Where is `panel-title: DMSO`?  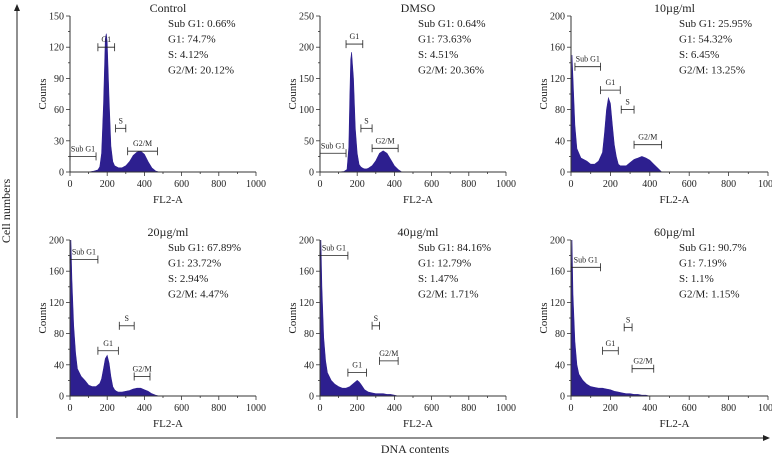 panel-title: DMSO is located at coordinates (418, 8).